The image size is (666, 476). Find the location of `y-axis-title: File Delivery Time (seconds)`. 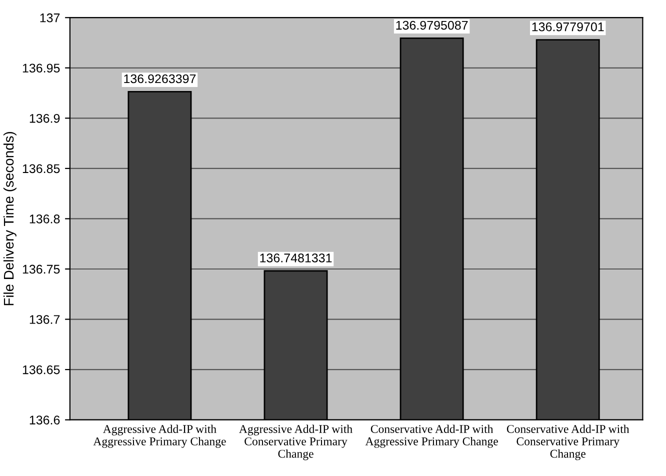

y-axis-title: File Delivery Time (seconds) is located at coordinates (9, 219).